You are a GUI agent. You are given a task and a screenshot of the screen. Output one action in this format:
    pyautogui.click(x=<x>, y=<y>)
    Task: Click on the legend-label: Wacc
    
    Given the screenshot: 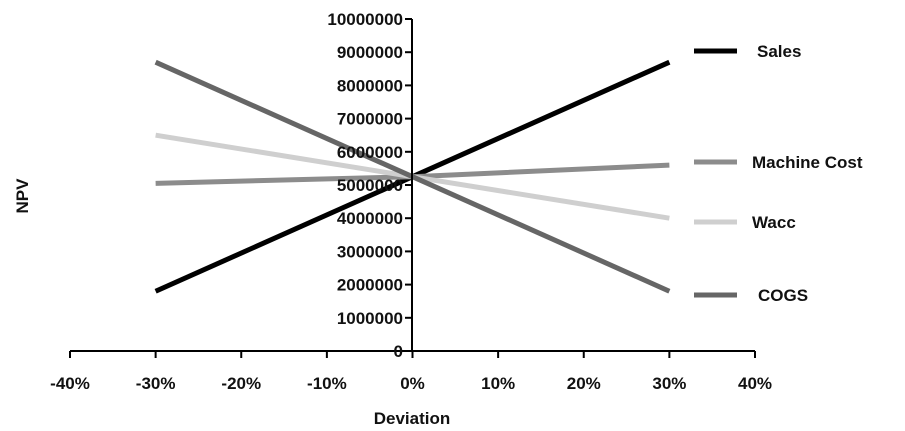 What is the action you would take?
    pyautogui.click(x=774, y=222)
    